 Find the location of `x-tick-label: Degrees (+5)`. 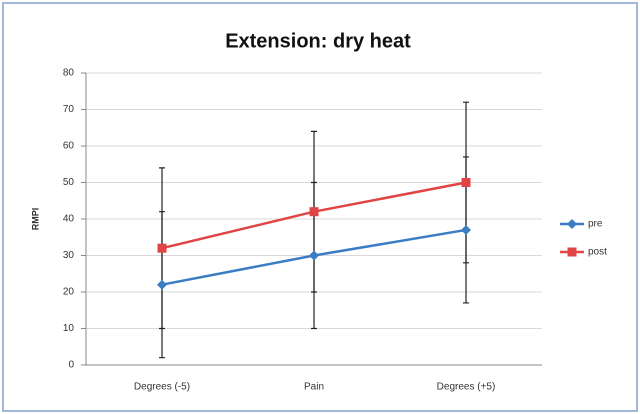

x-tick-label: Degrees (+5) is located at coordinates (466, 387).